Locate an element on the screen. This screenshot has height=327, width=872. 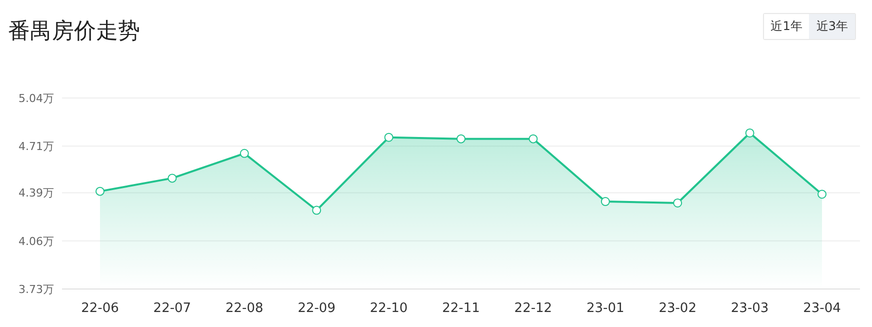
x-tick-label: 22-10 is located at coordinates (389, 308).